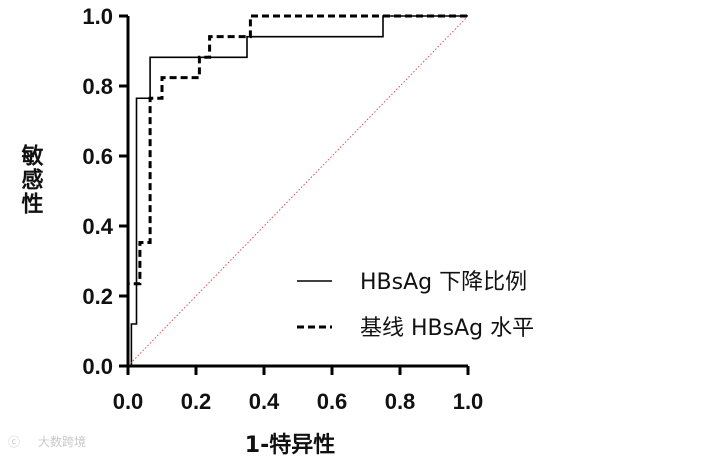 The width and height of the screenshot is (703, 458). Describe the element at coordinates (31, 179) in the screenshot. I see `y-axis-title: 敏感性` at that location.